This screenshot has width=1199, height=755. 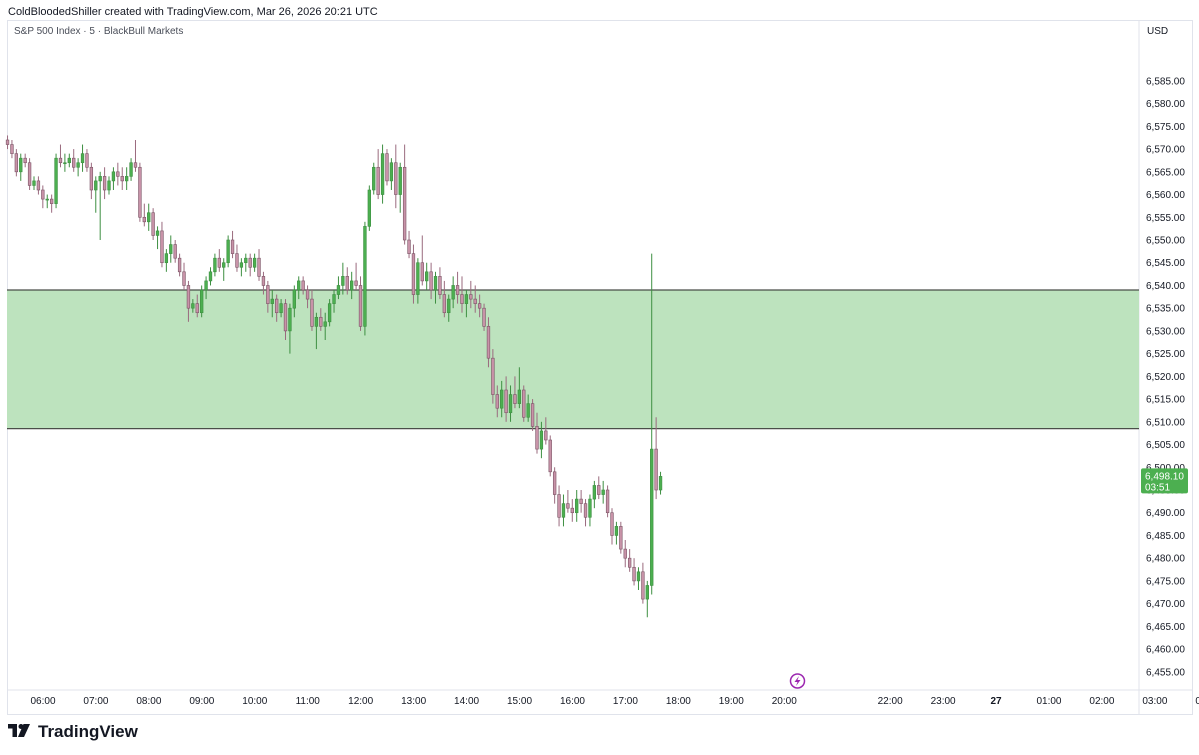 I want to click on symbol-title: S&P 500 Index · 5 · BlackBull Markets, so click(x=99, y=31).